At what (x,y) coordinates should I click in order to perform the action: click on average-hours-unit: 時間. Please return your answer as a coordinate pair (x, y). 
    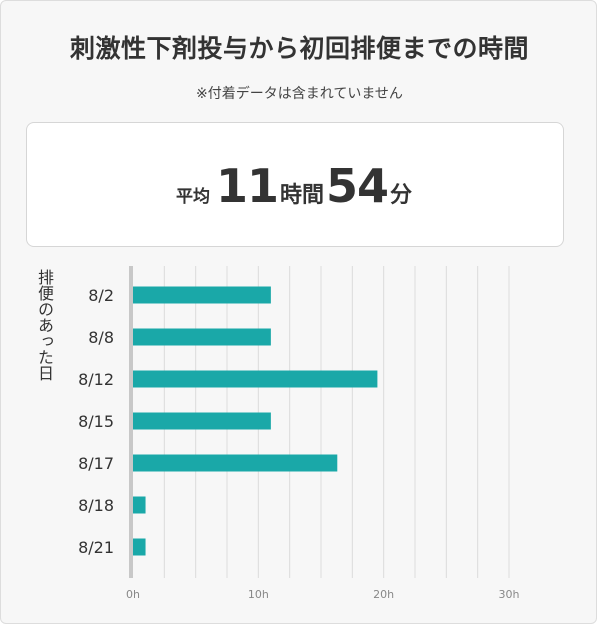
    Looking at the image, I should click on (301, 195).